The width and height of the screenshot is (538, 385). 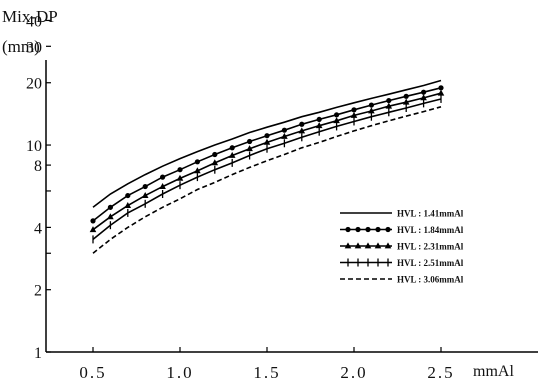 What do you see at coordinates (38, 166) in the screenshot?
I see `y-tick-label: 8` at bounding box center [38, 166].